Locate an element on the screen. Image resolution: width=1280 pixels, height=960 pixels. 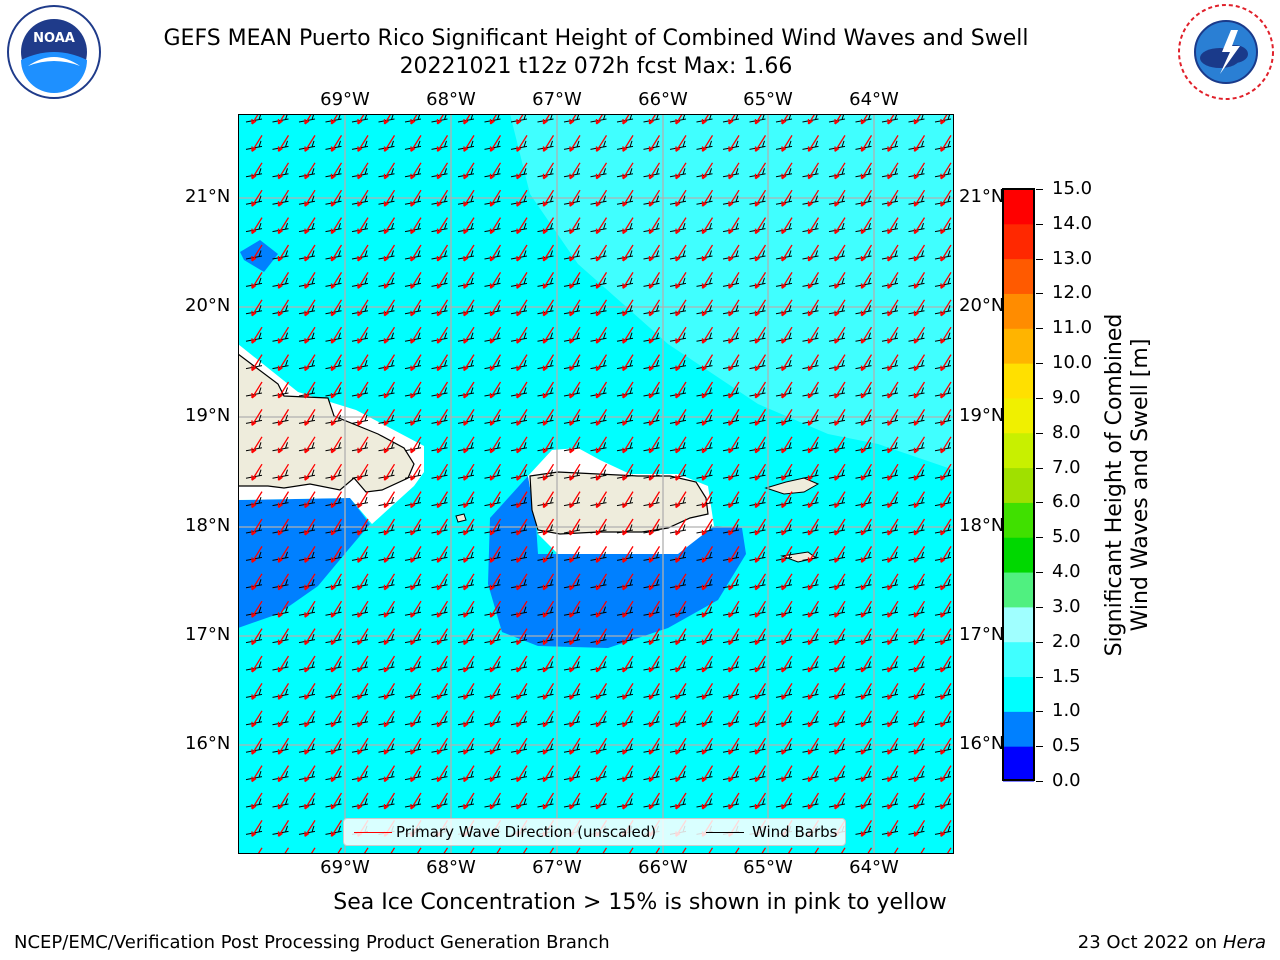
colorbar-tick-mark is located at coordinates (1039, 677).